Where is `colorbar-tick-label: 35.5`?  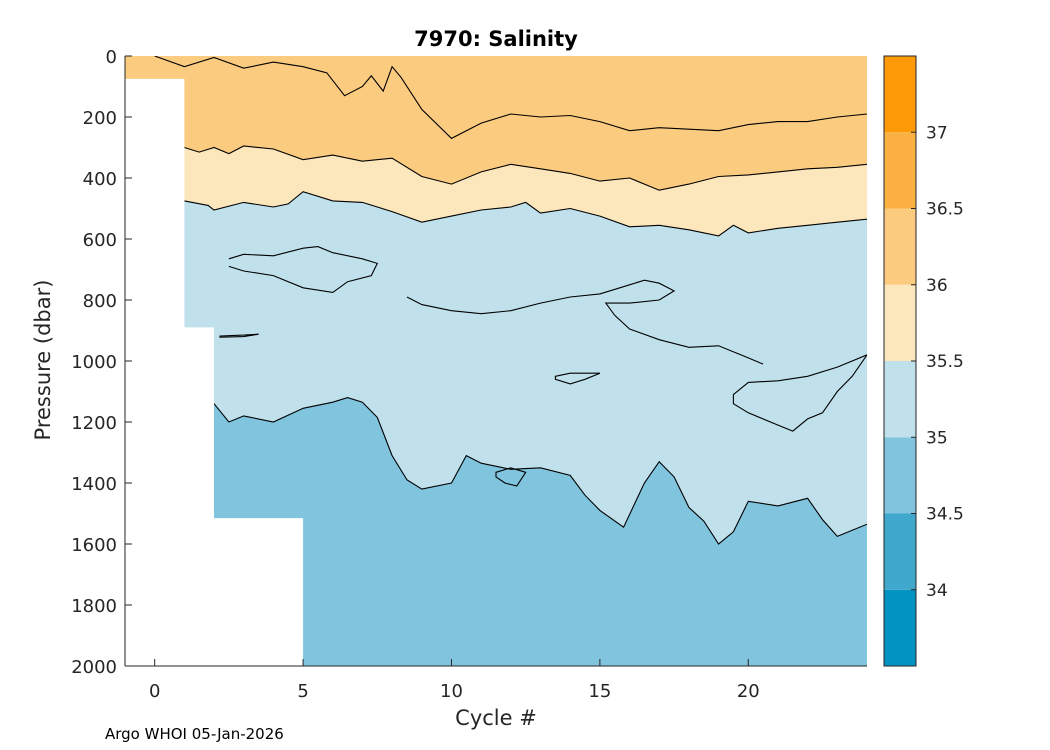 colorbar-tick-label: 35.5 is located at coordinates (945, 362).